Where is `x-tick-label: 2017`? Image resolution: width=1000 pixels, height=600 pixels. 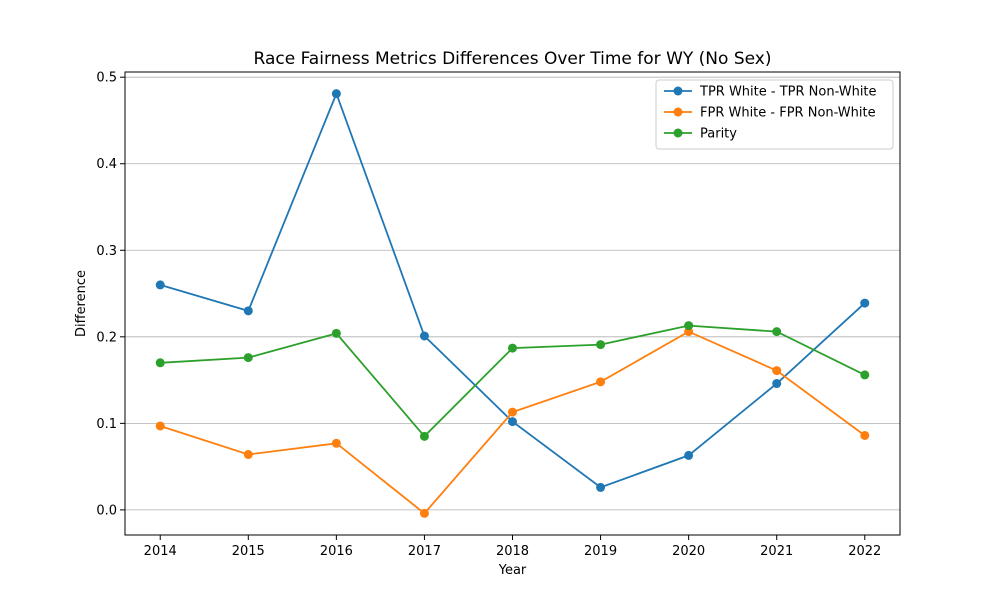
x-tick-label: 2017 is located at coordinates (424, 551).